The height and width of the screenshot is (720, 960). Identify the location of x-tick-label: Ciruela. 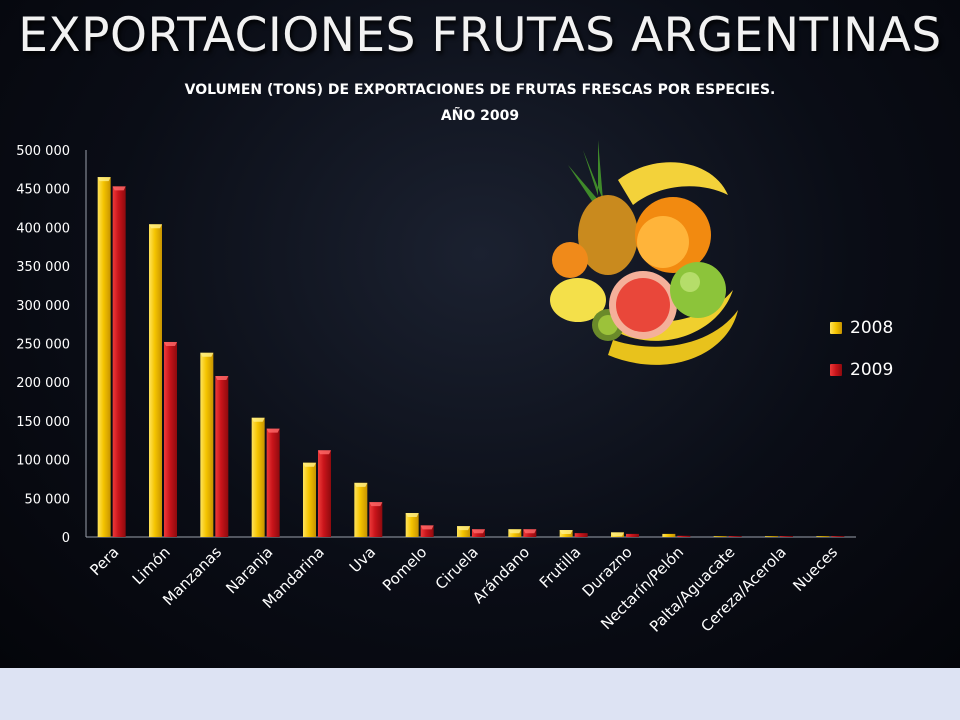
(457, 568).